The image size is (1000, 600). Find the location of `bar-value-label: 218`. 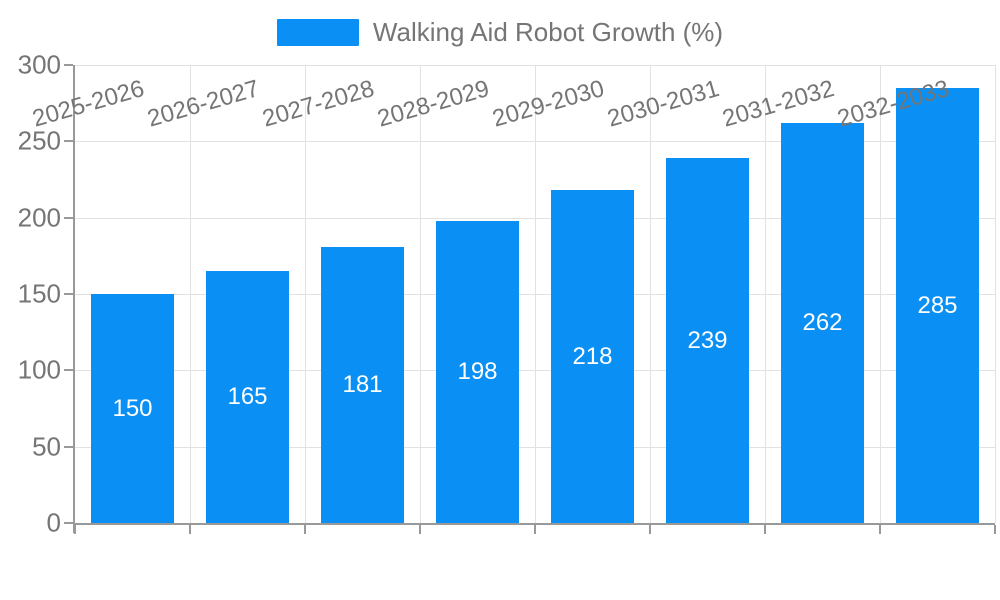

bar-value-label: 218 is located at coordinates (592, 356).